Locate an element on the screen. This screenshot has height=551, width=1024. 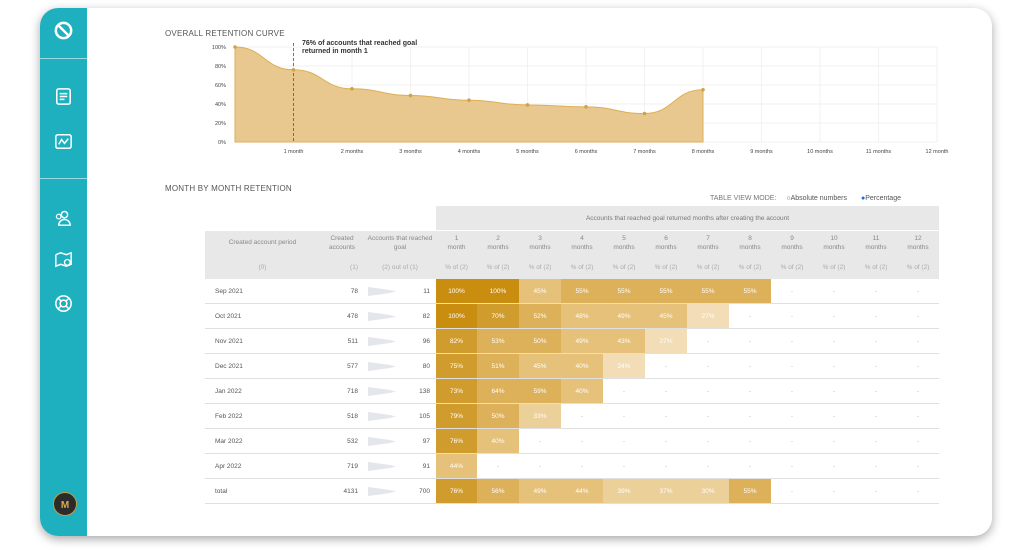
table-row: Oct 2021 478 82 100% 70% 52% 48% 49% 45% 27% - - - - - is located at coordinates (572, 316).